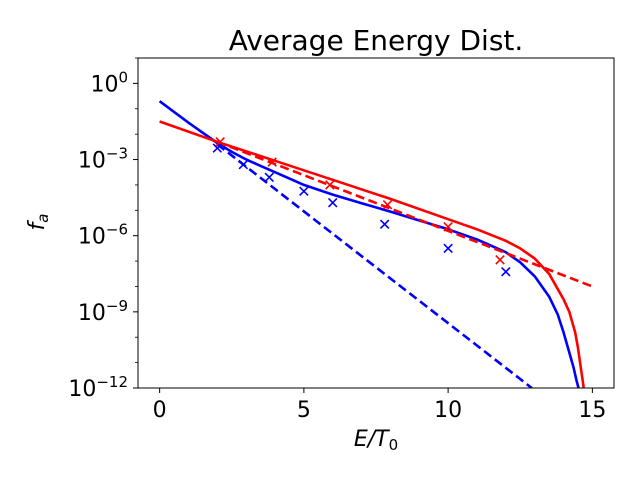 The width and height of the screenshot is (640, 480). I want to click on y-axis-label-main: f, so click(37, 224).